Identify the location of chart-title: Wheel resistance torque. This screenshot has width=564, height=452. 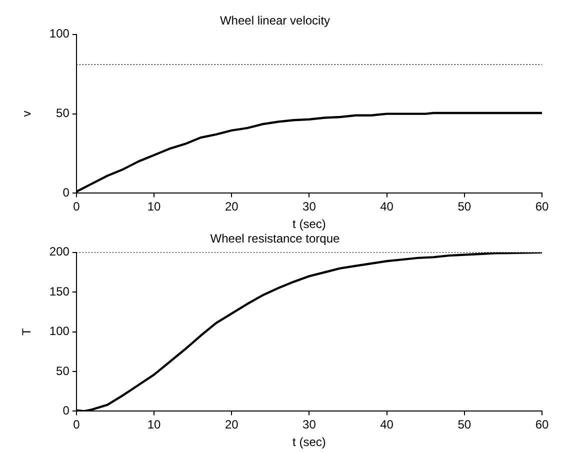
(275, 239).